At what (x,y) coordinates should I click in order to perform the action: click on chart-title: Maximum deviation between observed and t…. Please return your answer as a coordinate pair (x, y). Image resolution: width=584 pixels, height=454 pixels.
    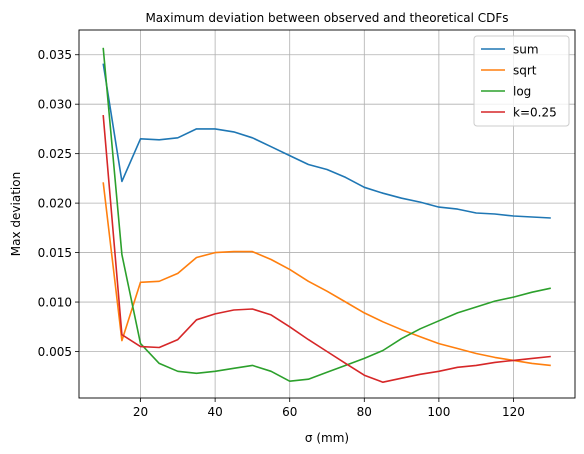
    Looking at the image, I should click on (326, 18).